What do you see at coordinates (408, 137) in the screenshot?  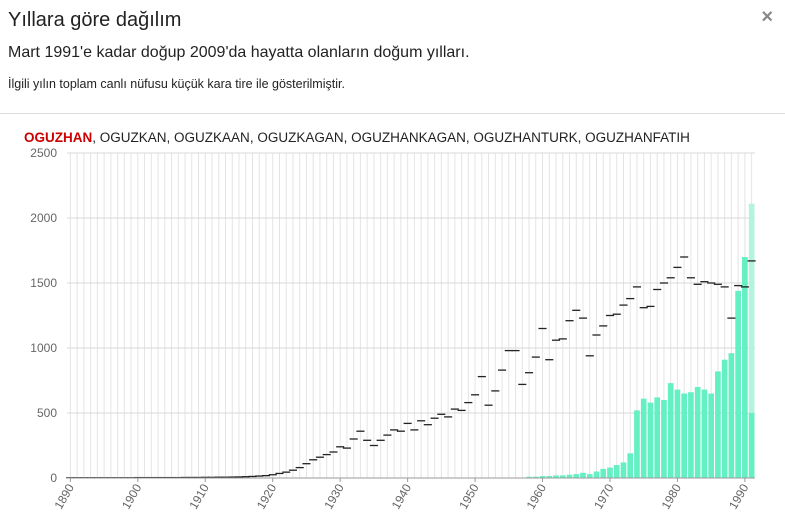 I see `name-link: OGUZHANKAGAN` at bounding box center [408, 137].